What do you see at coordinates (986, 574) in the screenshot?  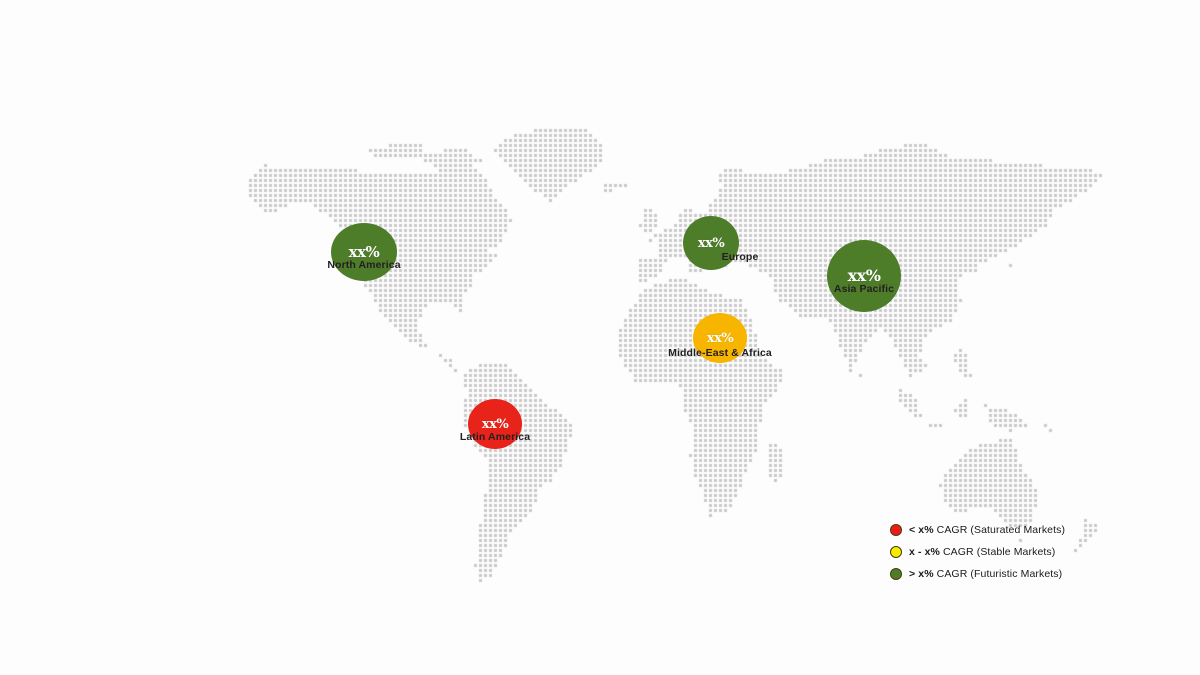 I see `legend-label-2: > x% CAGR (Futuristic Markets)` at bounding box center [986, 574].